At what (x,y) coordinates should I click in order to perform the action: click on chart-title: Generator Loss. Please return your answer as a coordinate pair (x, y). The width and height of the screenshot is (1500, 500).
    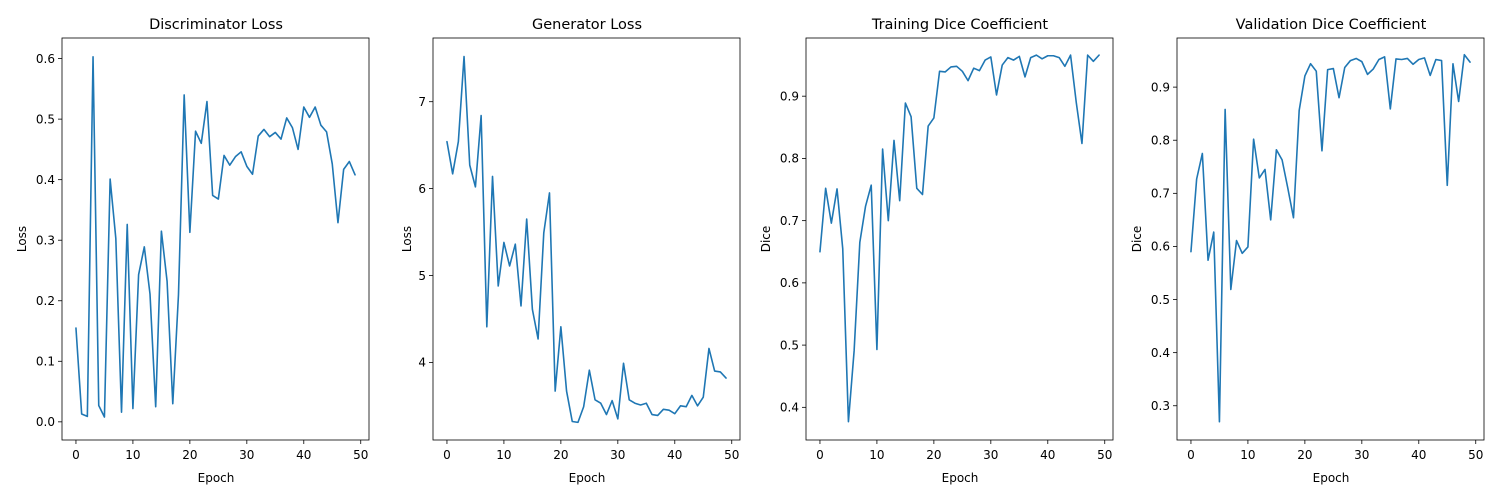
    Looking at the image, I should click on (587, 25).